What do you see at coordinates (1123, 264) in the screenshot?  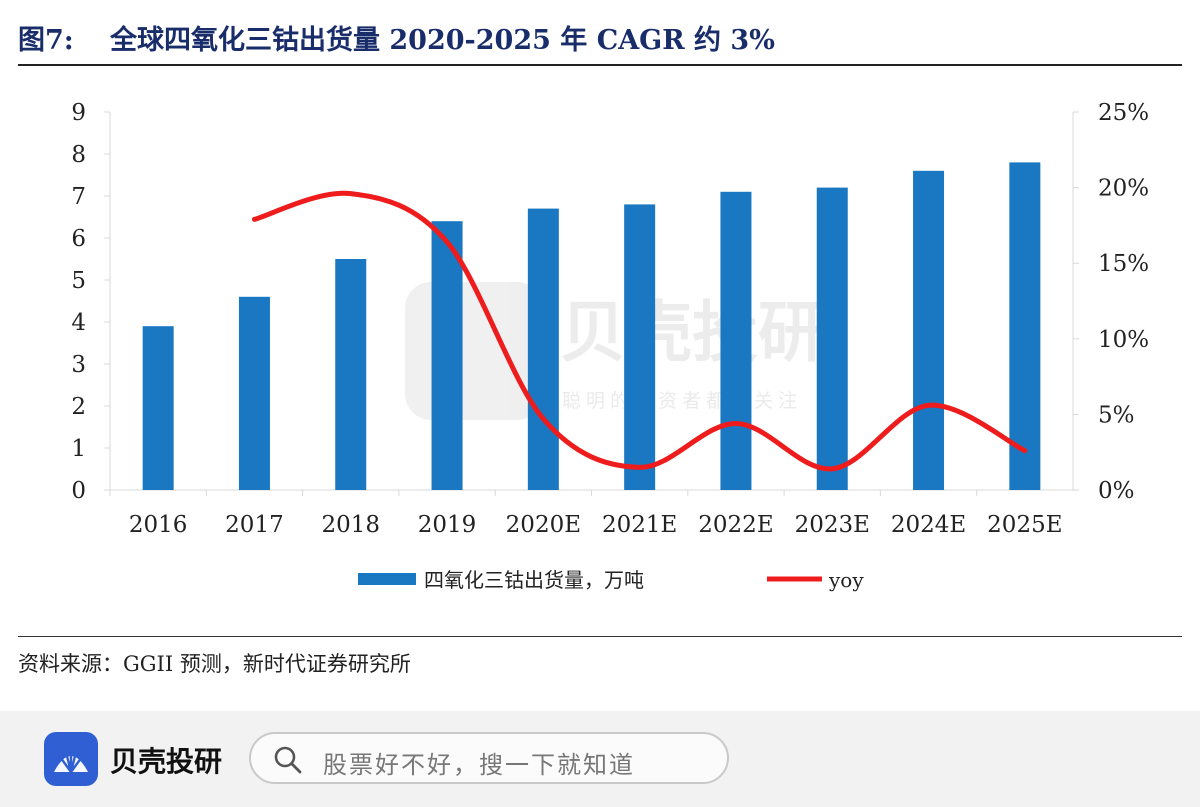 I see `y-right-tick-label: 15%` at bounding box center [1123, 264].